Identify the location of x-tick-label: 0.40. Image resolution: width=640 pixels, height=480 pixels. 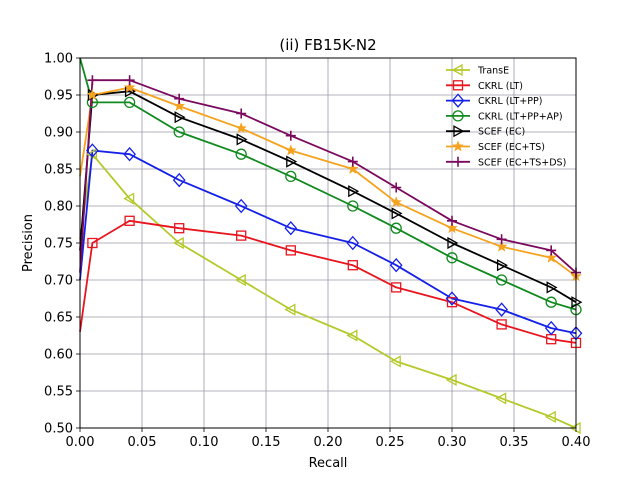
(576, 442).